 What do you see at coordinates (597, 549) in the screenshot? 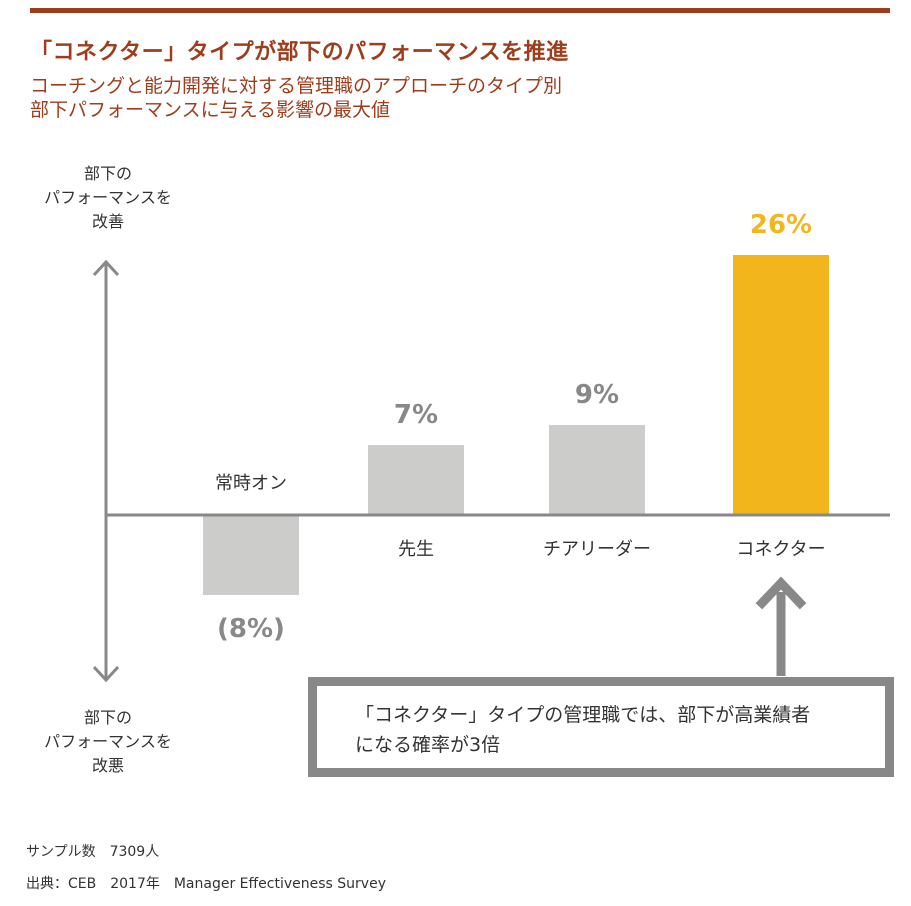
I see `category-label-2: チアリーダー` at bounding box center [597, 549].